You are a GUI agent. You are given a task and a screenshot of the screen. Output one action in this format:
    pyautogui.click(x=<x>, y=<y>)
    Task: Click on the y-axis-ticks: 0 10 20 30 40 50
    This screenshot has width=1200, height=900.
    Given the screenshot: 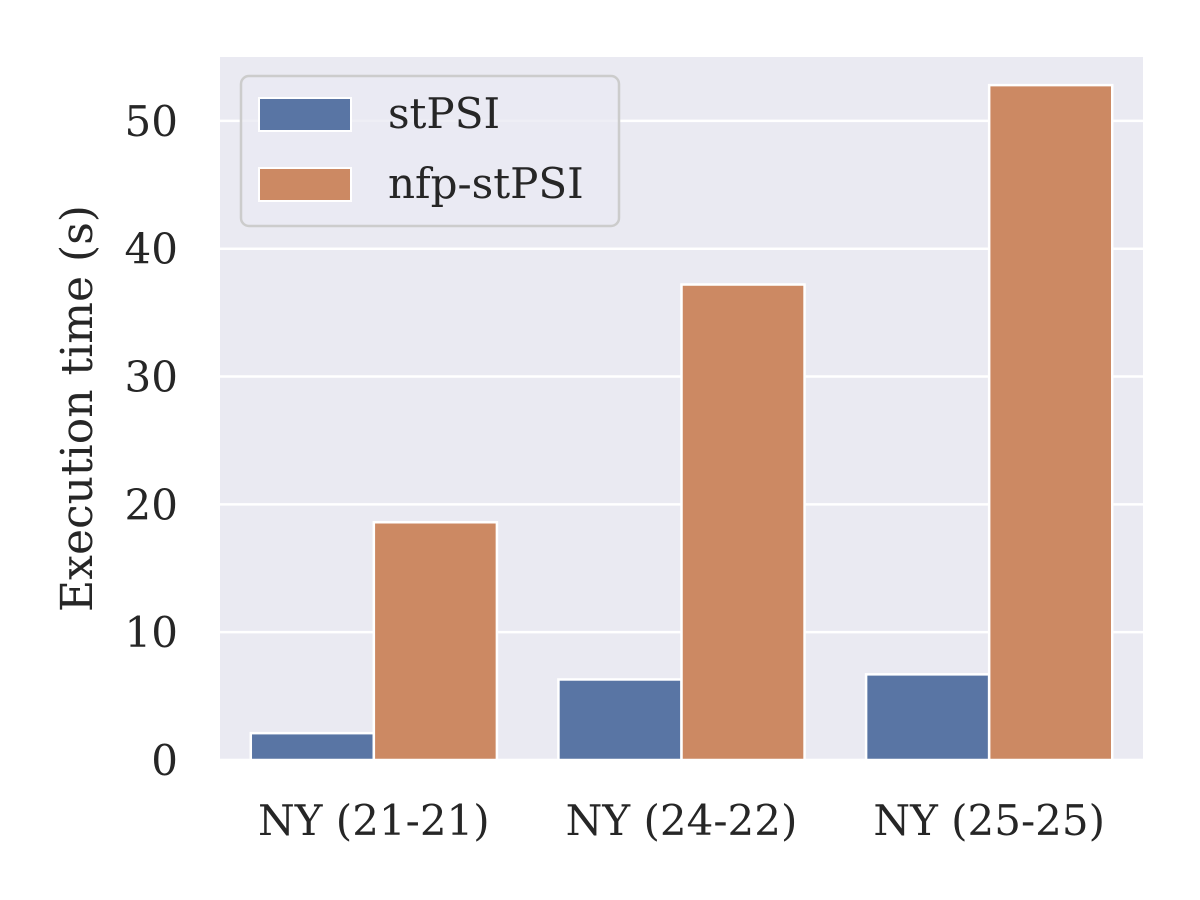 What is the action you would take?
    pyautogui.click(x=151, y=441)
    